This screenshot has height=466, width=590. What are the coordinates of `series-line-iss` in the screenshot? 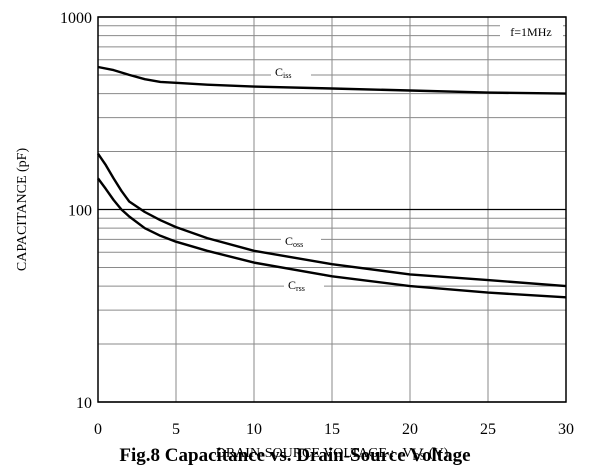 It's located at (332, 80).